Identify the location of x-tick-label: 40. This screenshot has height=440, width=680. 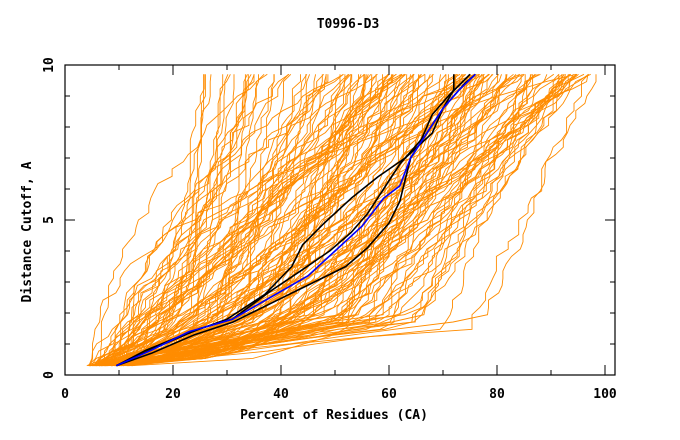
(281, 394).